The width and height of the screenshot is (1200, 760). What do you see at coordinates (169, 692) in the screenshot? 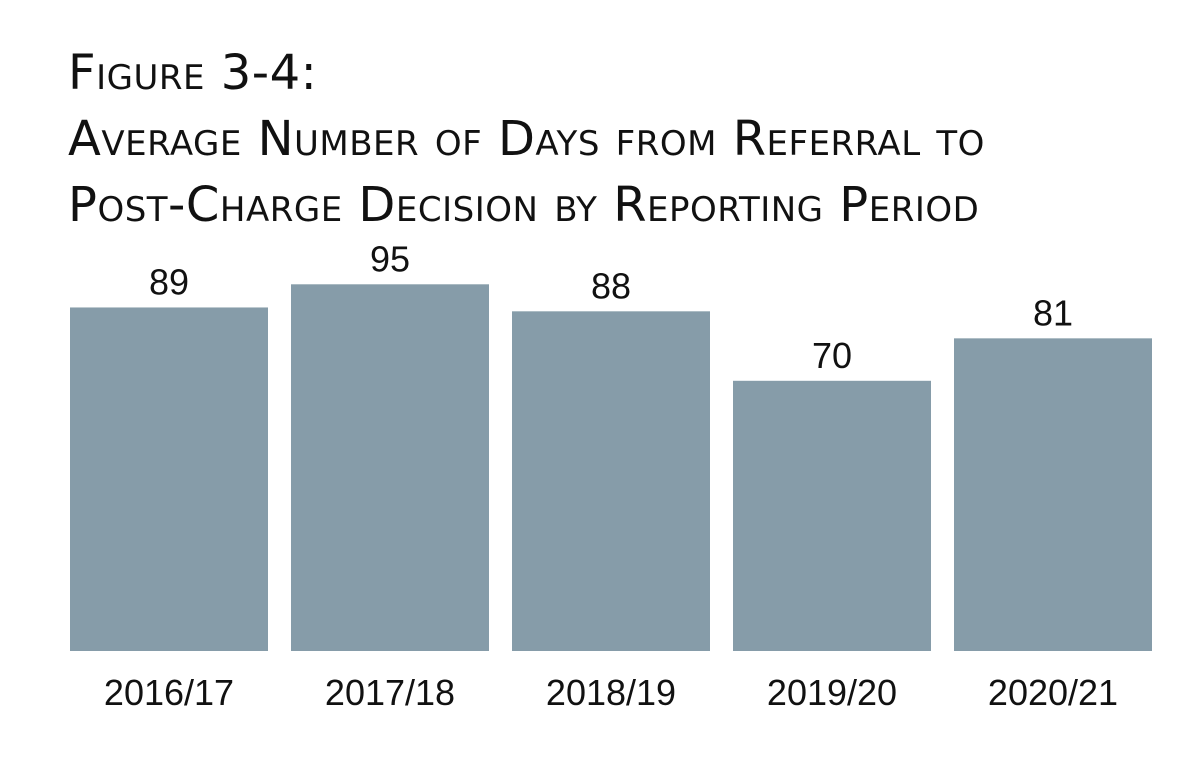
I see `x-tick-label: 2016/17` at bounding box center [169, 692].